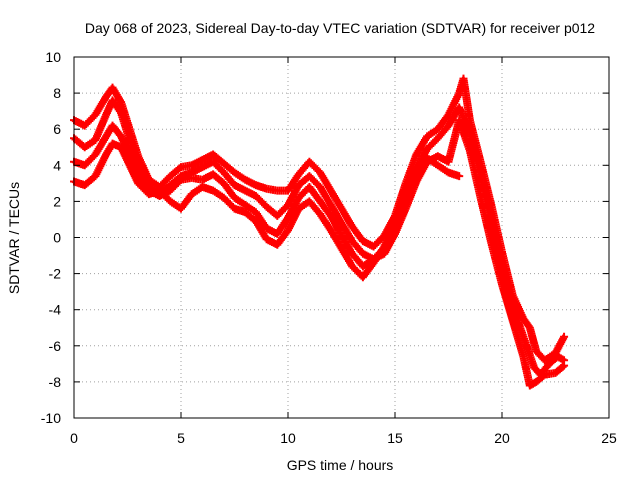 The height and width of the screenshot is (480, 640). I want to click on y-tick-label: 2, so click(57, 201).